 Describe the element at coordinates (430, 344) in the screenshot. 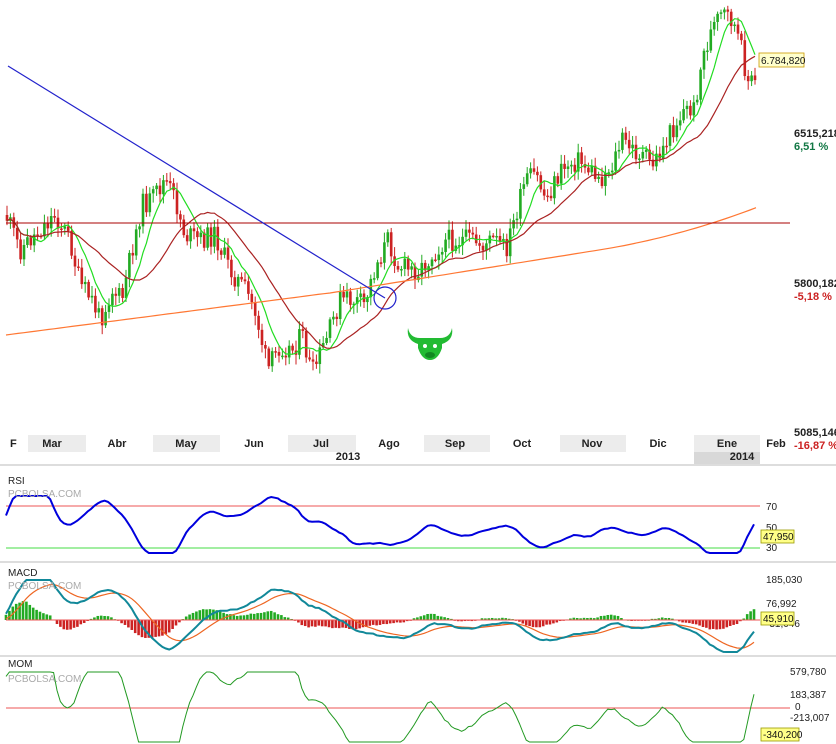

I see `bull-icon` at that location.